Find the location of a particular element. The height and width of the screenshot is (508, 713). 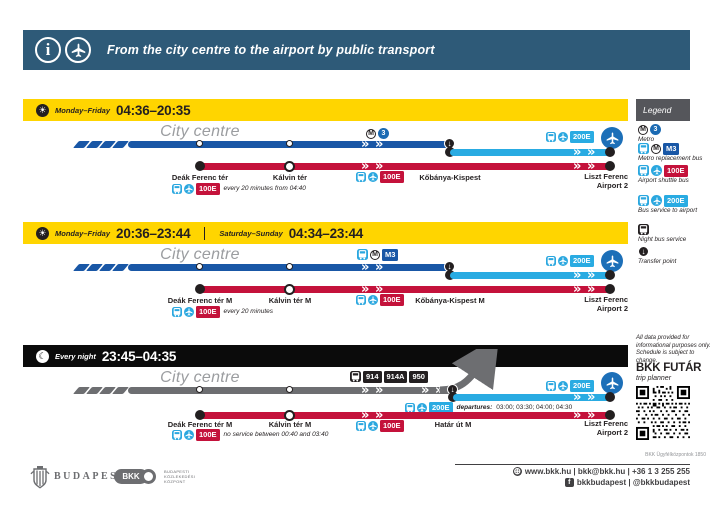

legend-transfer-label: Transfer point is located at coordinates (657, 261).